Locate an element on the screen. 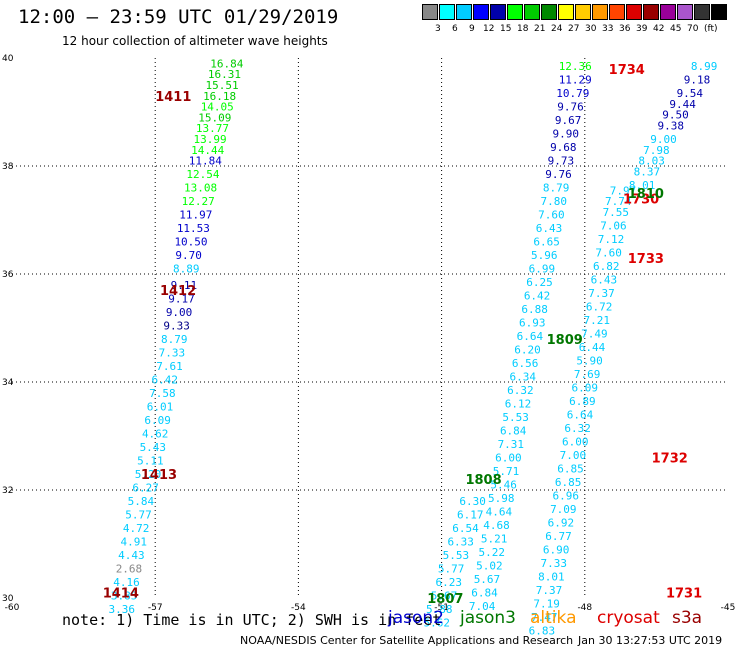 This screenshot has height=650, width=740. wave-height-value: 7.19 is located at coordinates (546, 603).